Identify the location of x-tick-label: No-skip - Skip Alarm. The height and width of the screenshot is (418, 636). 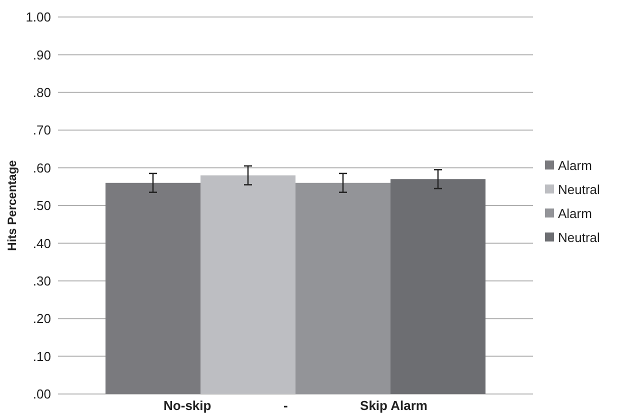
(296, 405).